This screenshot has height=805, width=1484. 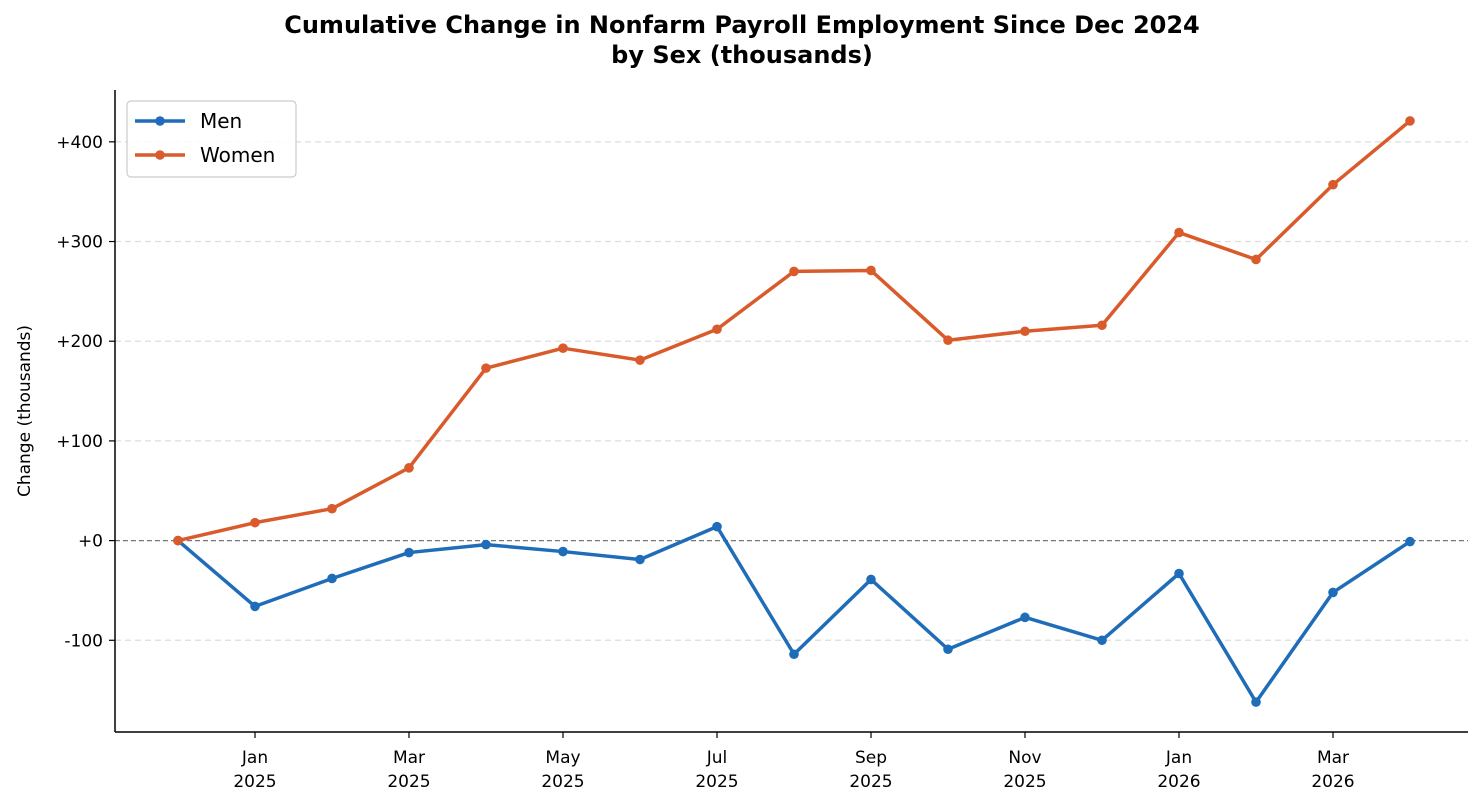 What do you see at coordinates (25, 411) in the screenshot?
I see `y-axis-label: Change (thousands)` at bounding box center [25, 411].